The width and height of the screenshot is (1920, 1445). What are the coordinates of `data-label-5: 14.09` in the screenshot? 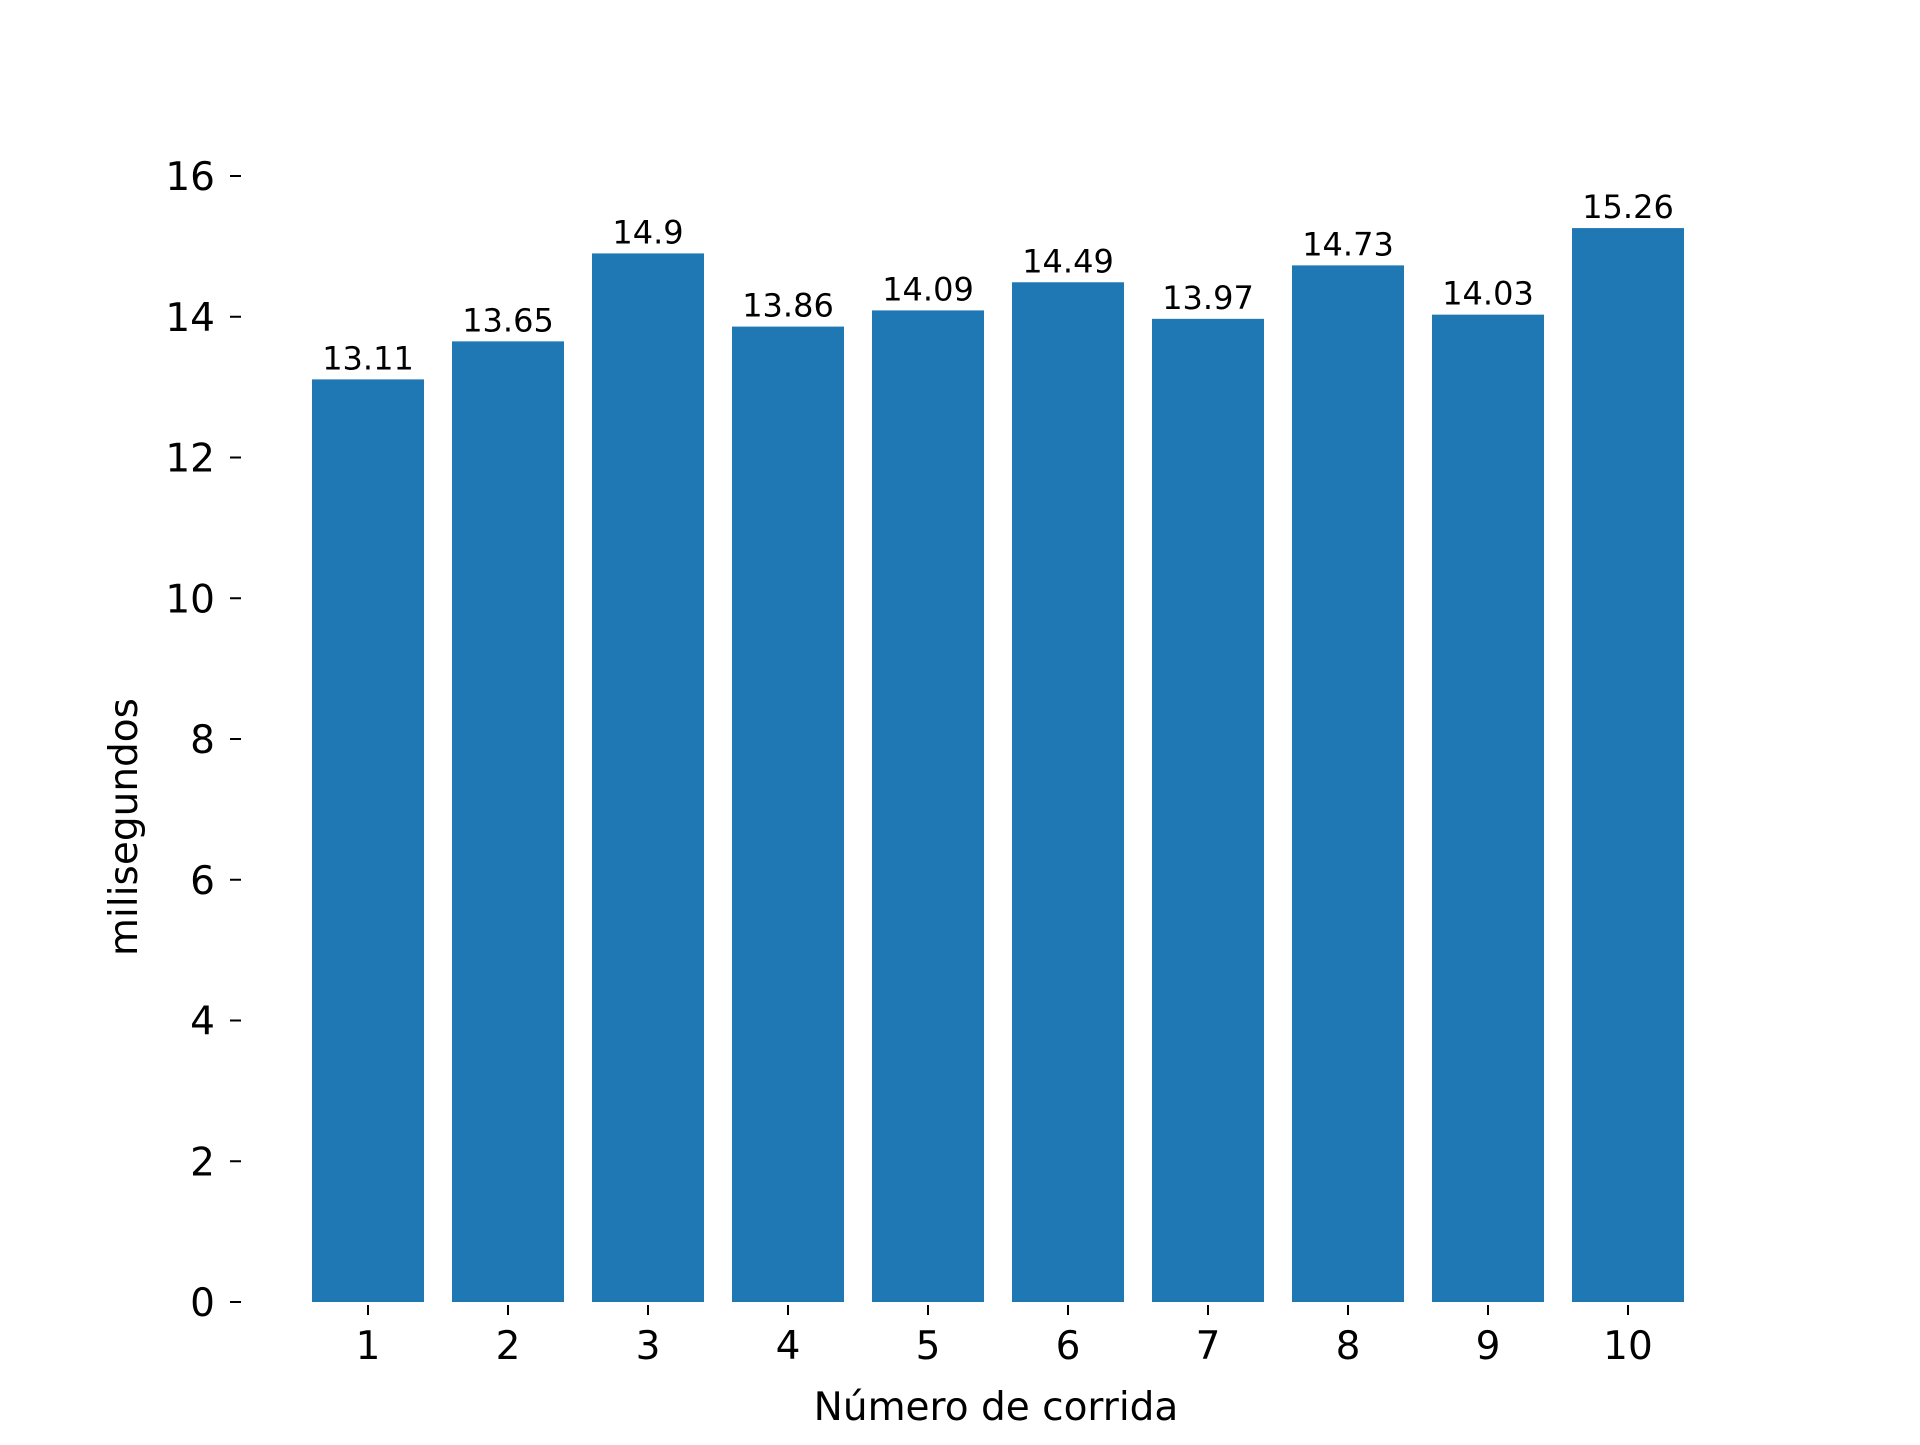 It's located at (928, 289).